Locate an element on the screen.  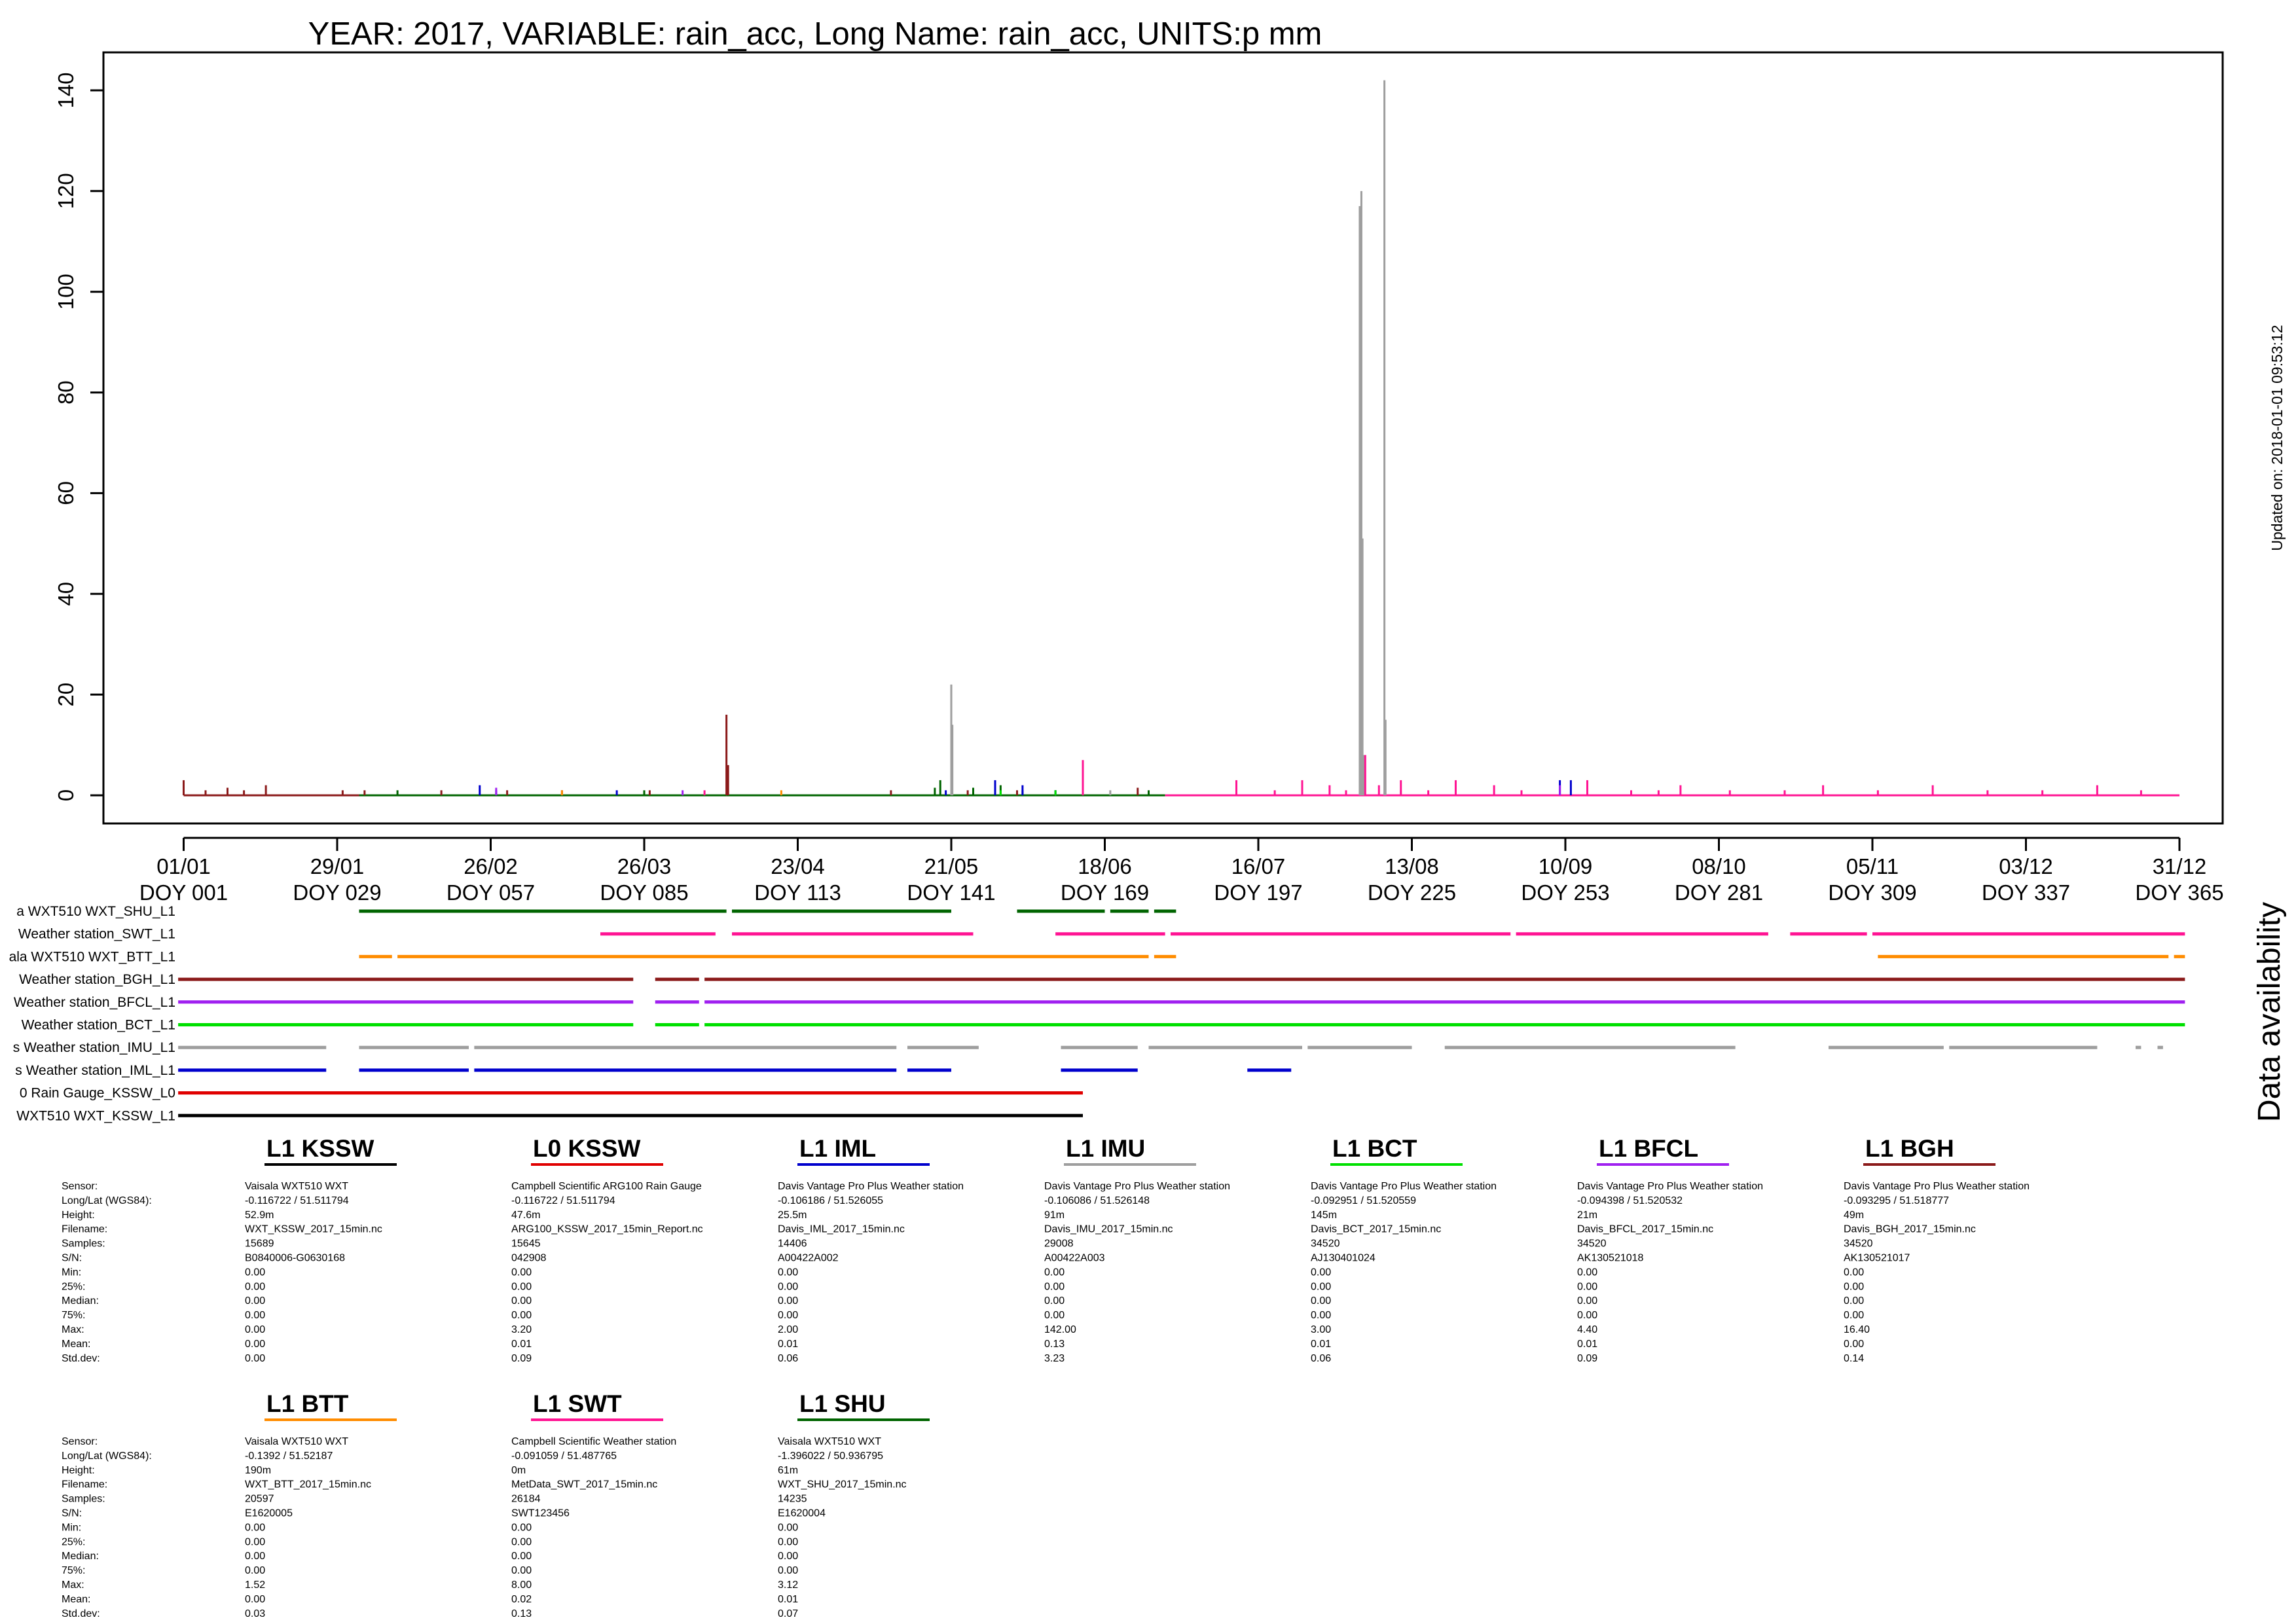
availability-label: Weather station_BGH_L1 is located at coordinates (97, 979).